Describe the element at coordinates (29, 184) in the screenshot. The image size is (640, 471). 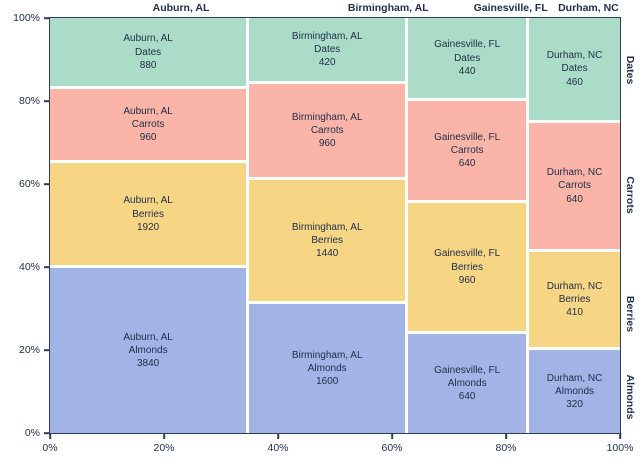
I see `y-tick-label: 60%` at that location.